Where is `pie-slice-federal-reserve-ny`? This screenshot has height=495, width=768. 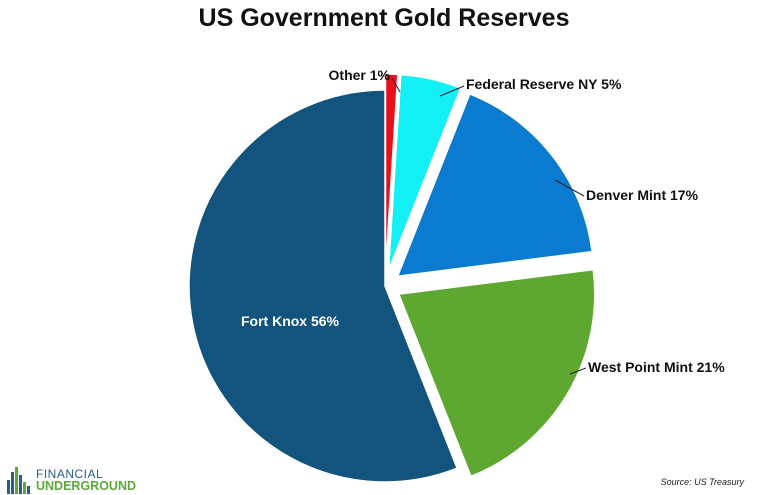 pie-slice-federal-reserve-ny is located at coordinates (424, 172).